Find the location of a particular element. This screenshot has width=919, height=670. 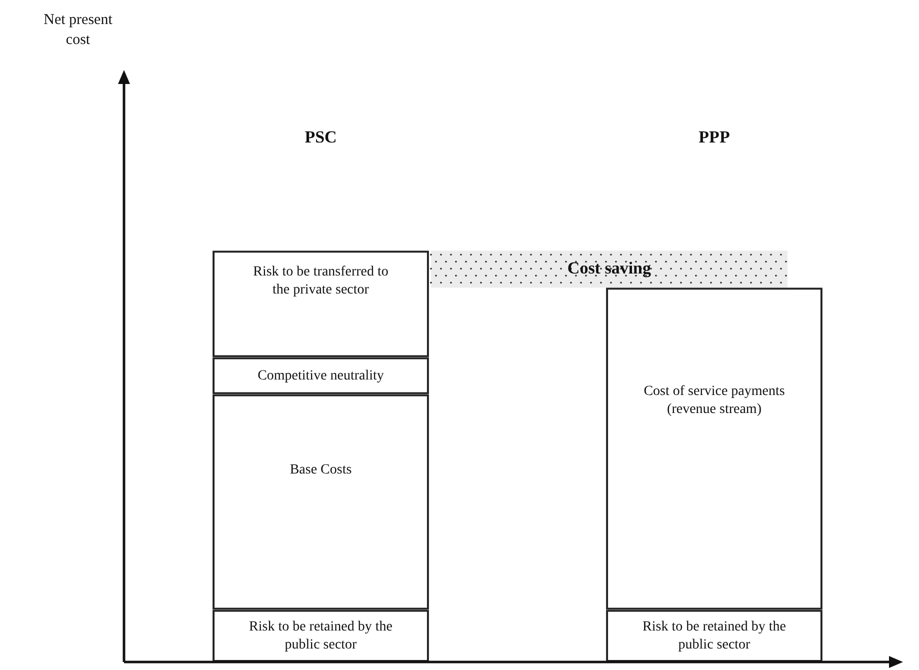

series-label: Risk to be retained by the public sector is located at coordinates (320, 636).